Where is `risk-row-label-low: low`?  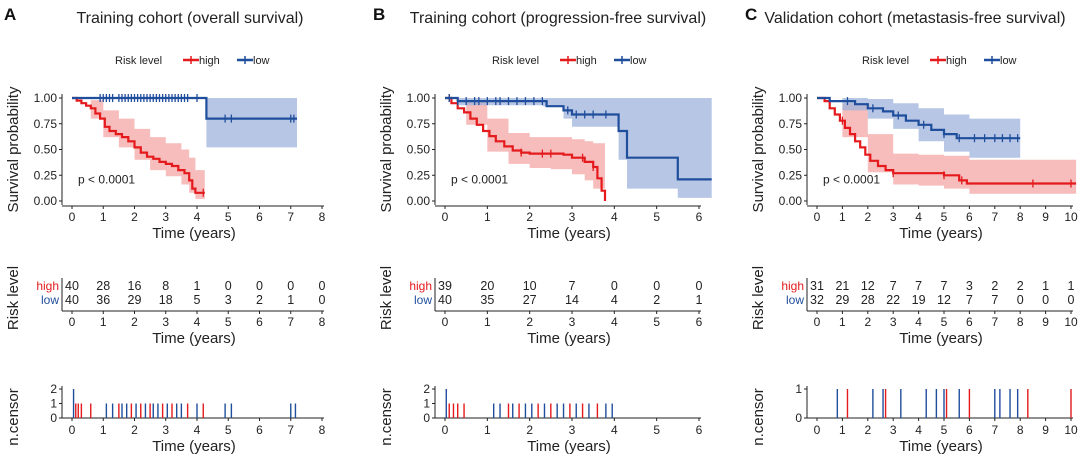 risk-row-label-low: low is located at coordinates (423, 300).